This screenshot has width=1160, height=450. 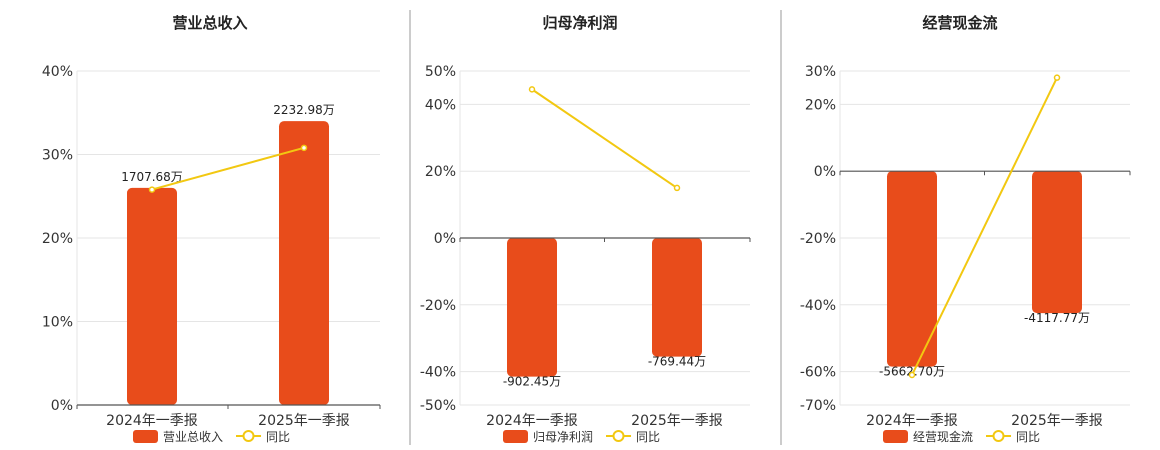 I want to click on y-tick-label: -70%, so click(x=818, y=406).